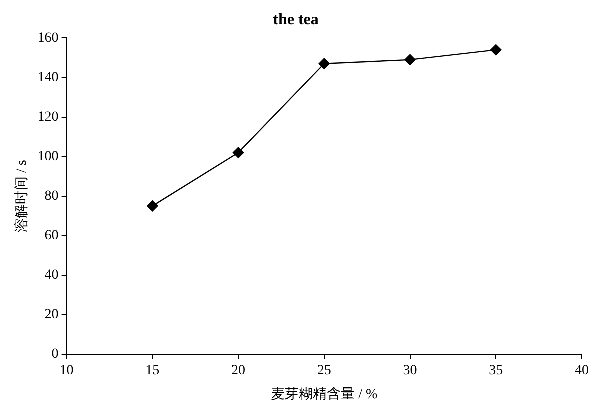 The image size is (602, 412). I want to click on y-axis-title: 溶解时间 / s, so click(22, 196).